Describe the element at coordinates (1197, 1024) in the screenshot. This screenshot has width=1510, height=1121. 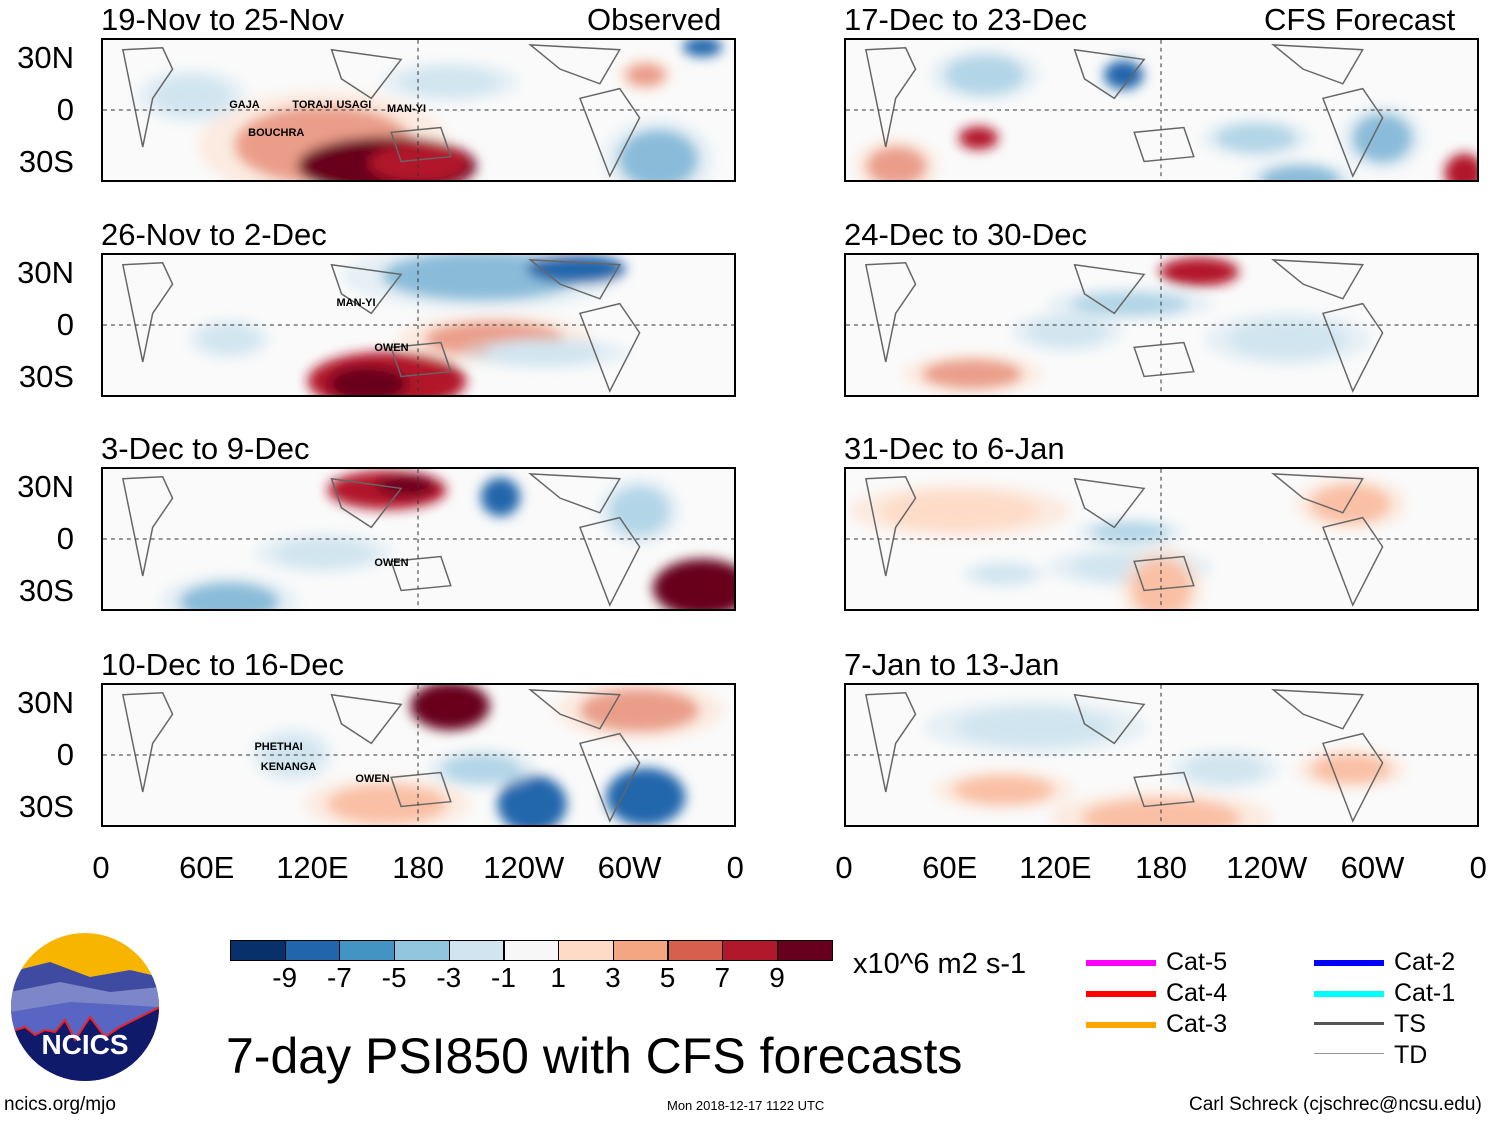
I see `legend-label: Cat-3` at that location.